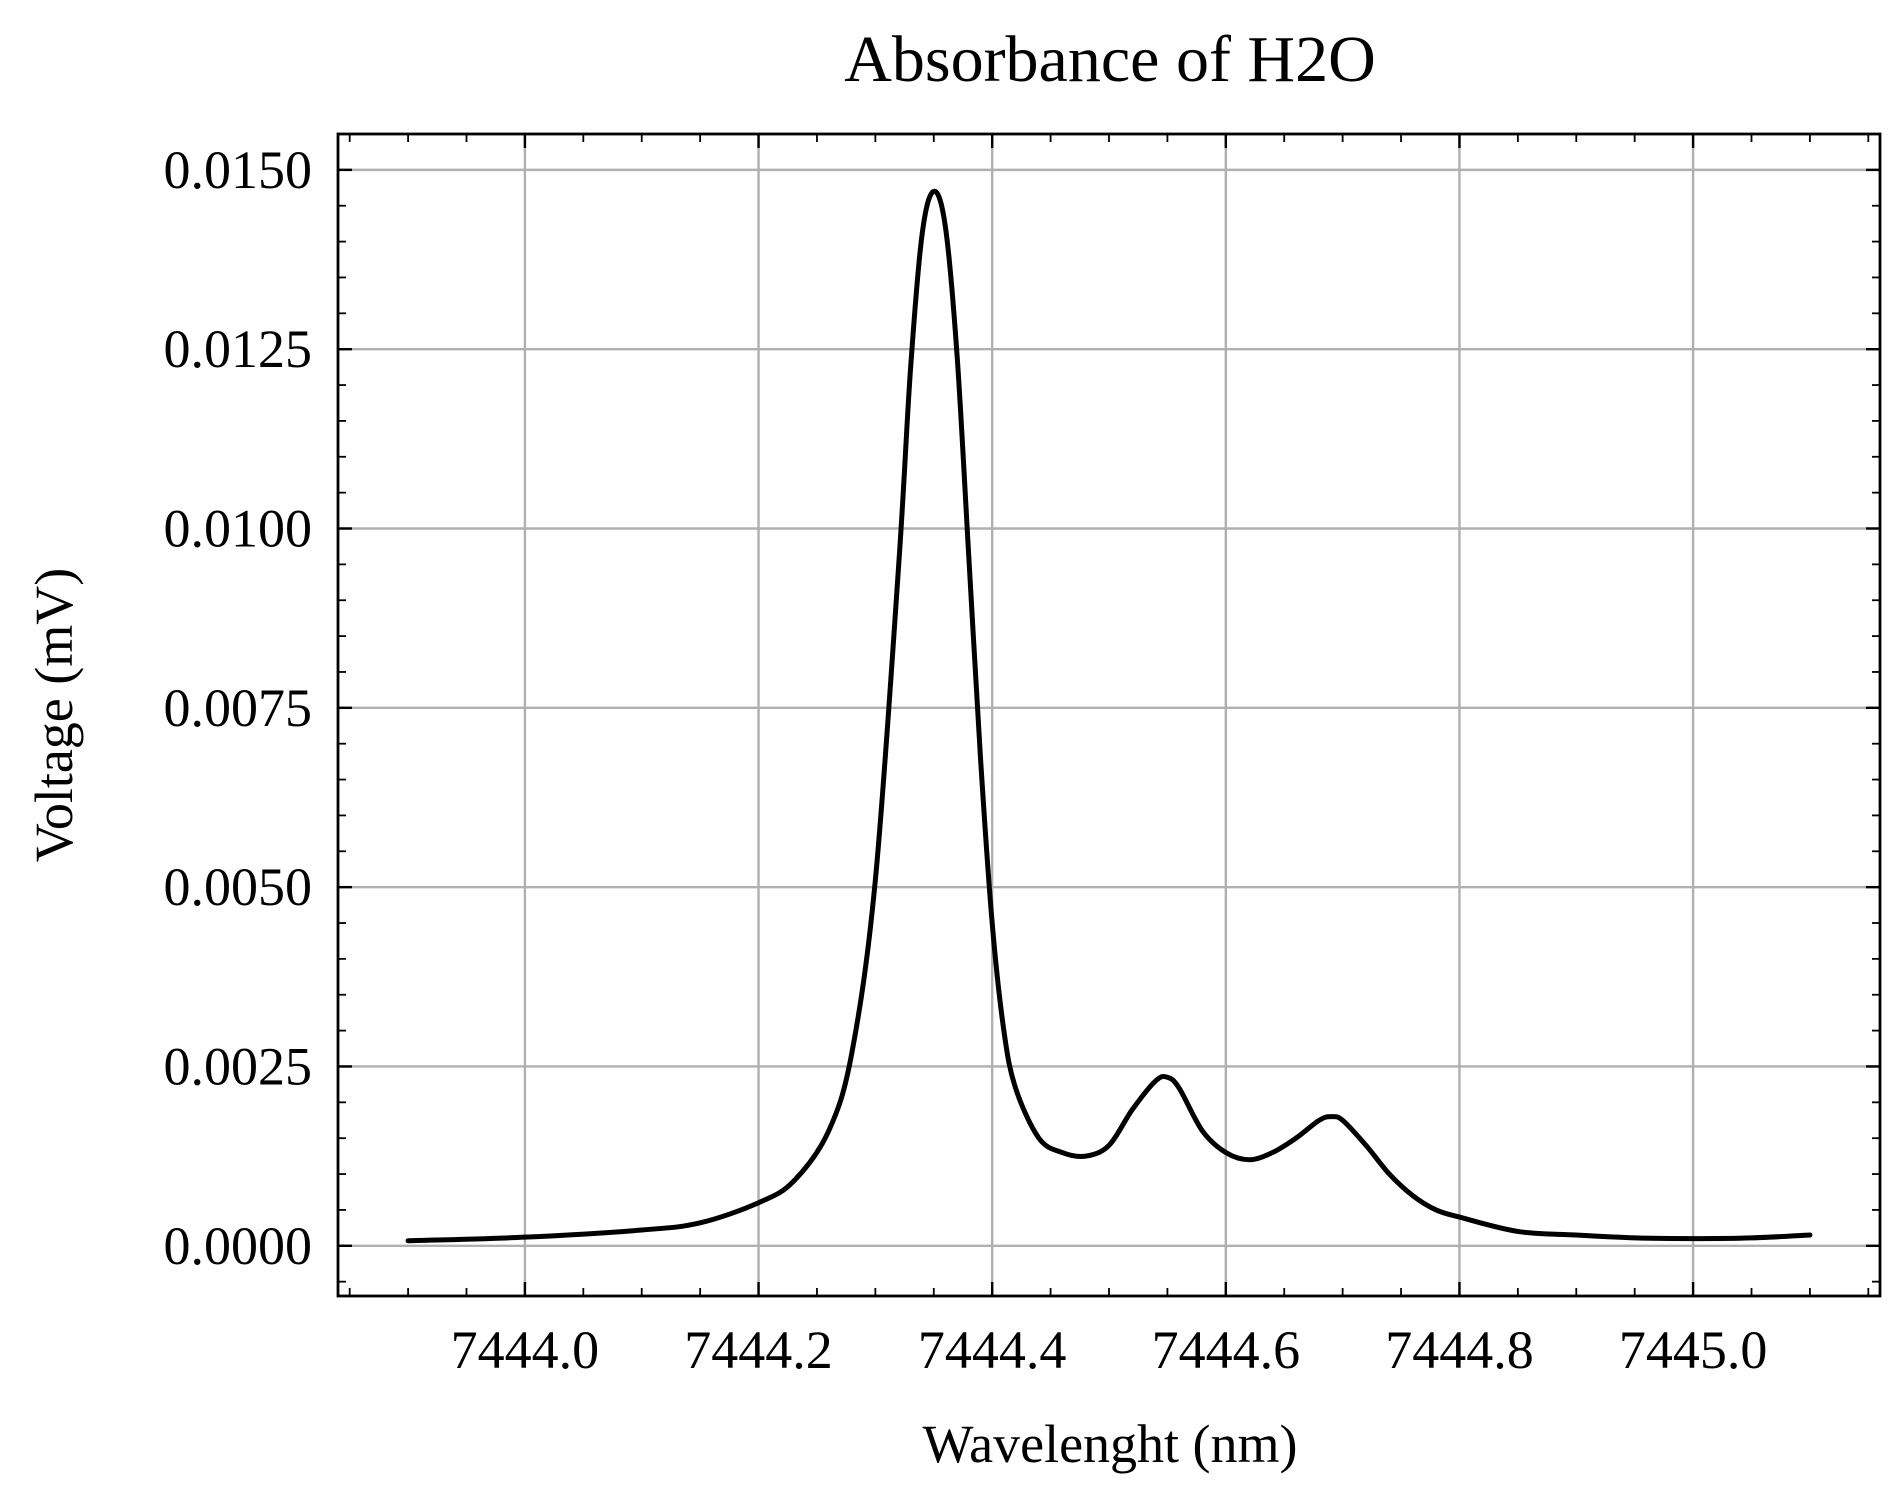  Describe the element at coordinates (758, 1350) in the screenshot. I see `x-tick-label: 7444.2` at that location.